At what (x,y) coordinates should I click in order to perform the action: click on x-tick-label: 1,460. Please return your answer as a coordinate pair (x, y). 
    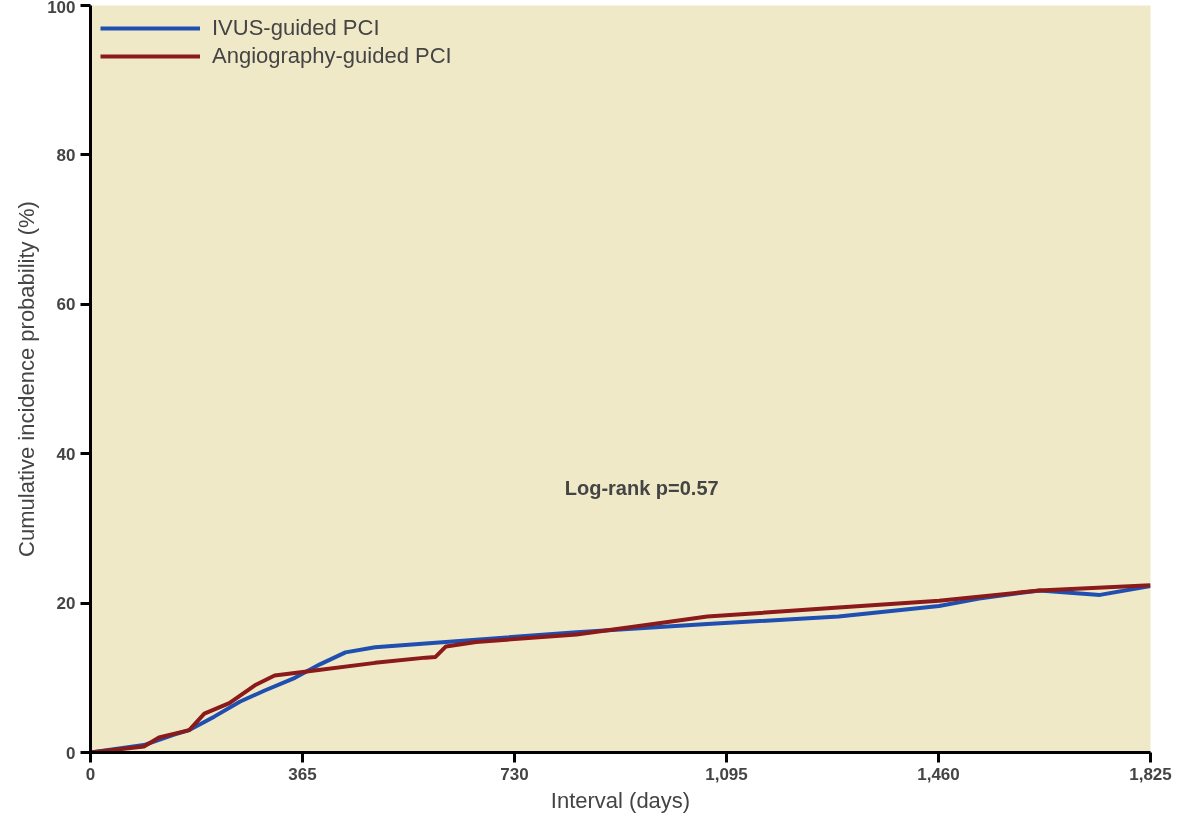
    Looking at the image, I should click on (938, 774).